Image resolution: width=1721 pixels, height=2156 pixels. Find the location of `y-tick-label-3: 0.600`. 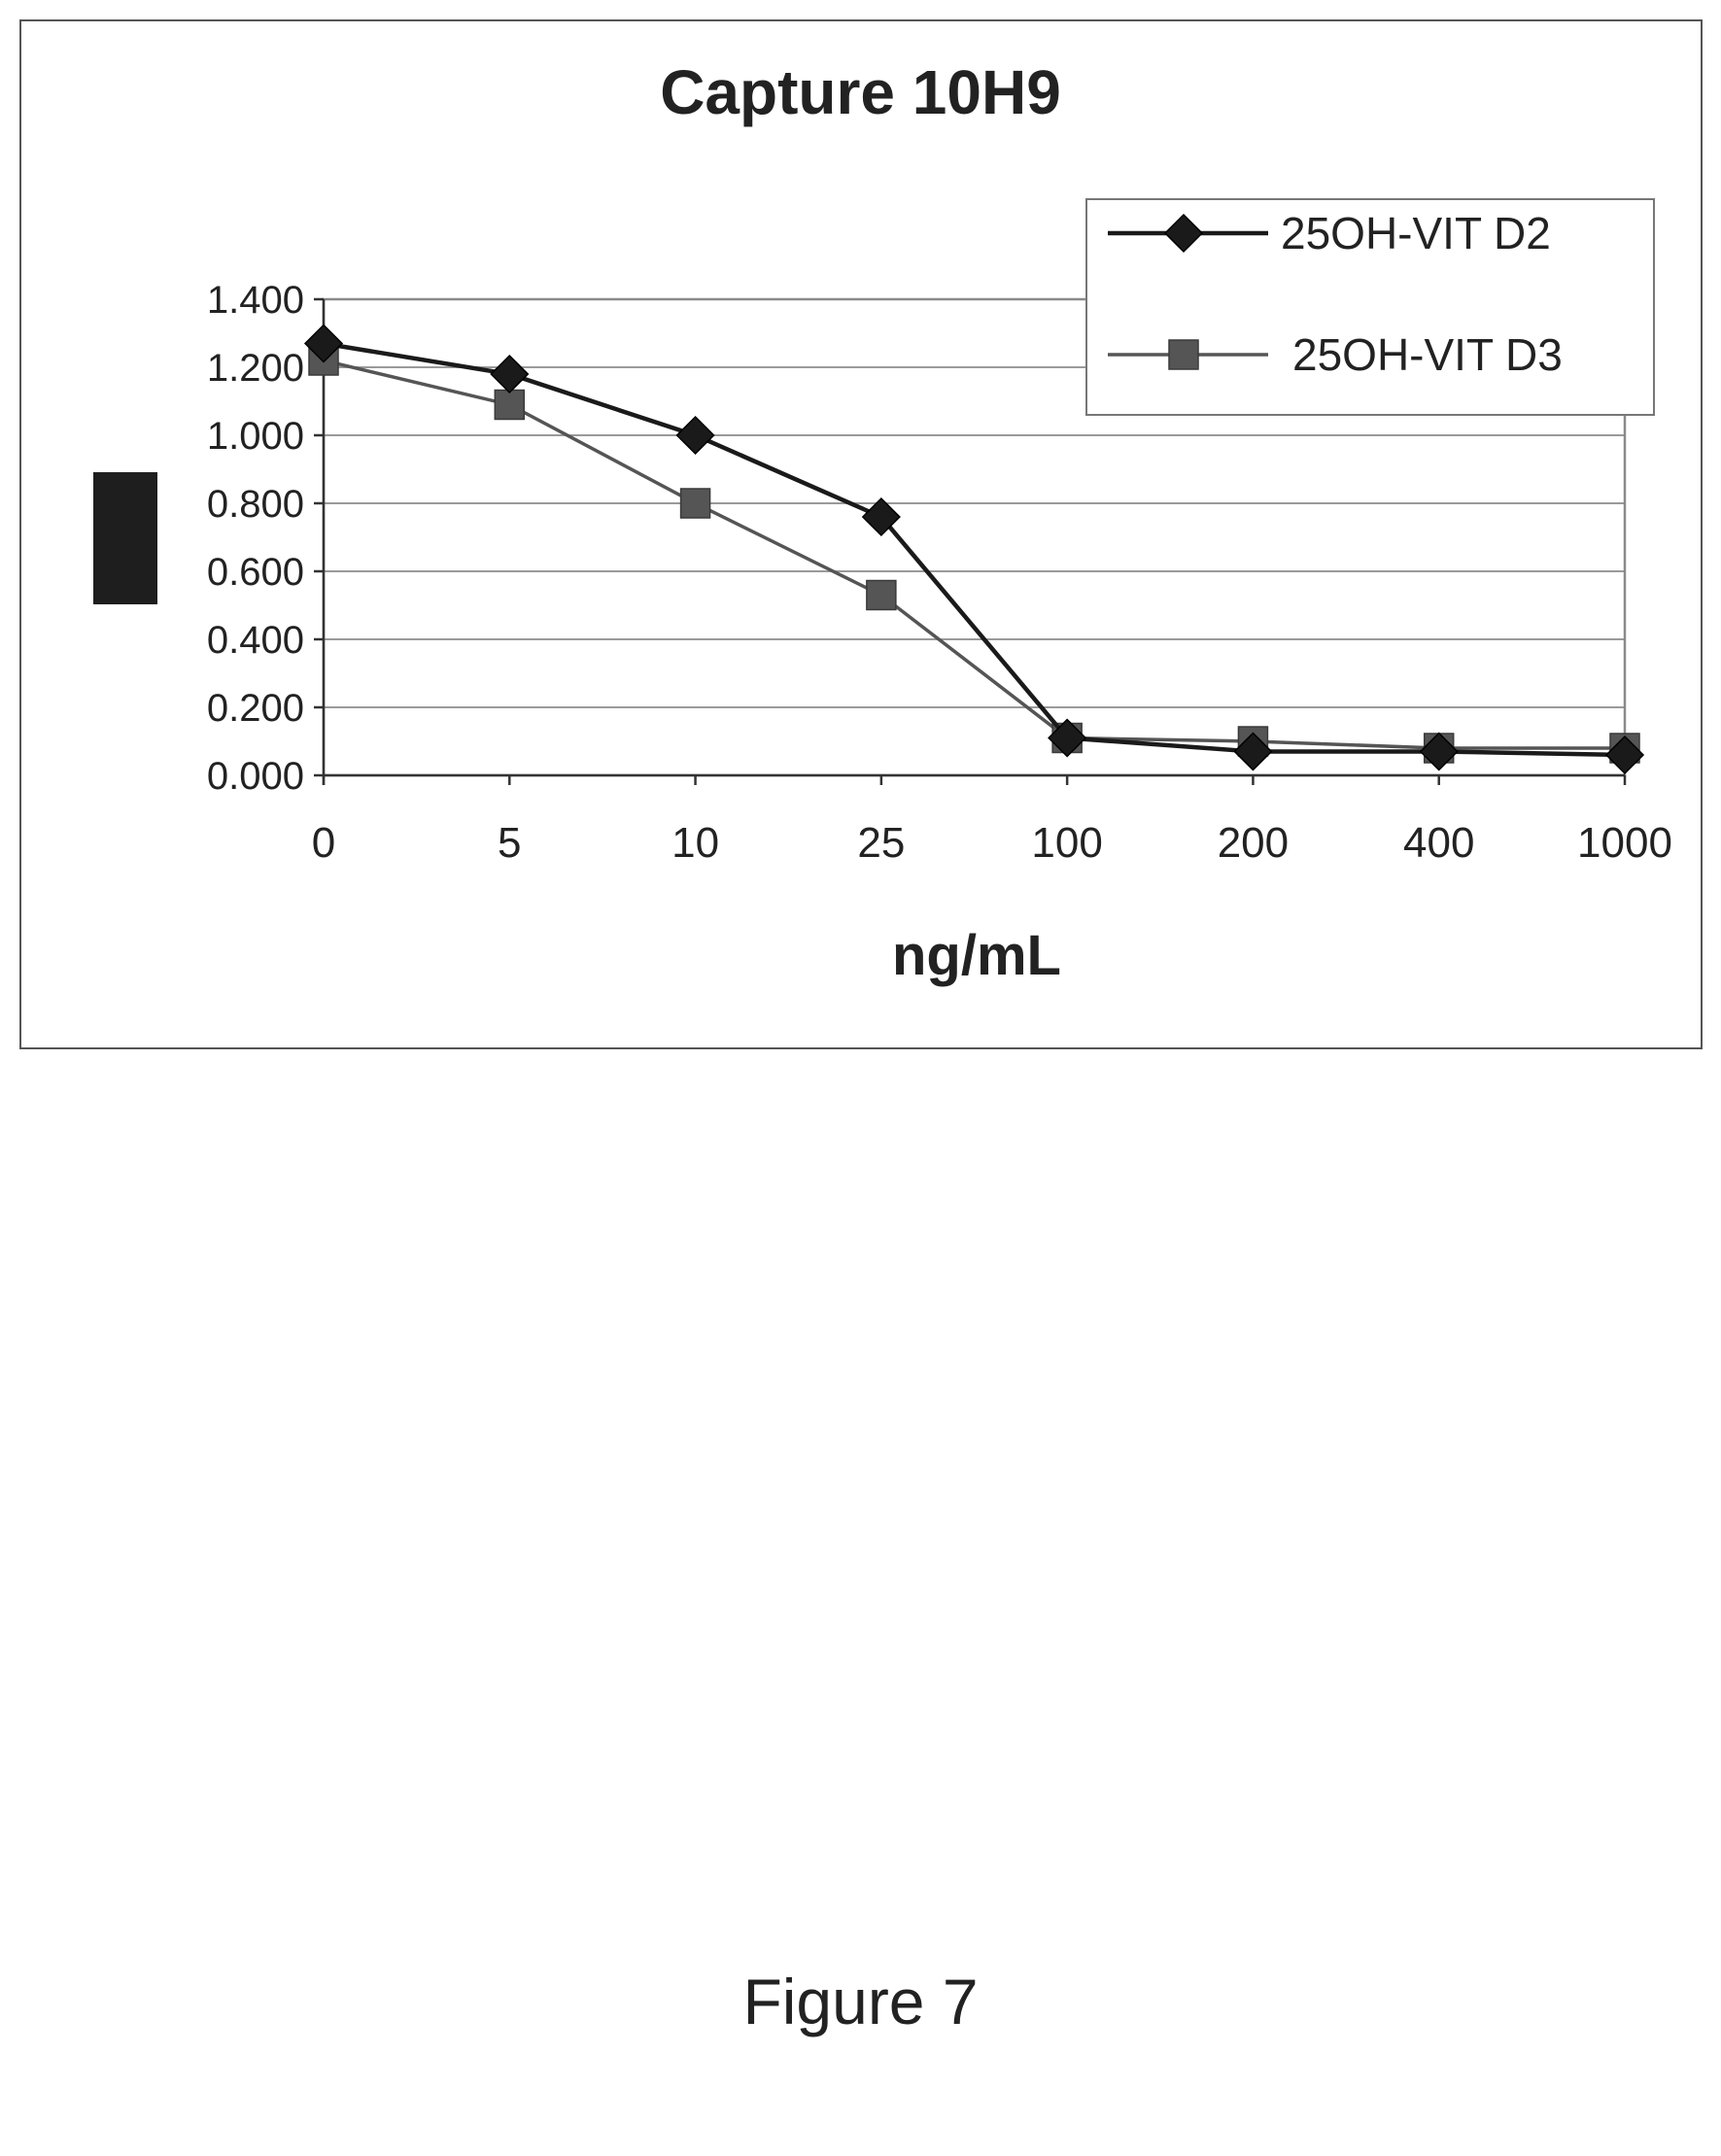

y-tick-label-3: 0.600 is located at coordinates (255, 572).